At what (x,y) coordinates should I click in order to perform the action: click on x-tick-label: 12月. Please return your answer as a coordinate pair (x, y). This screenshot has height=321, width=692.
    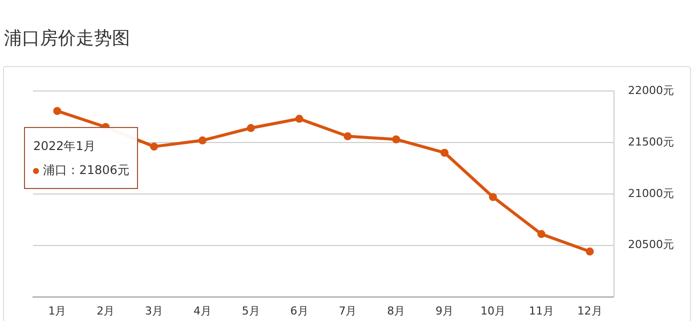
    Looking at the image, I should click on (589, 311).